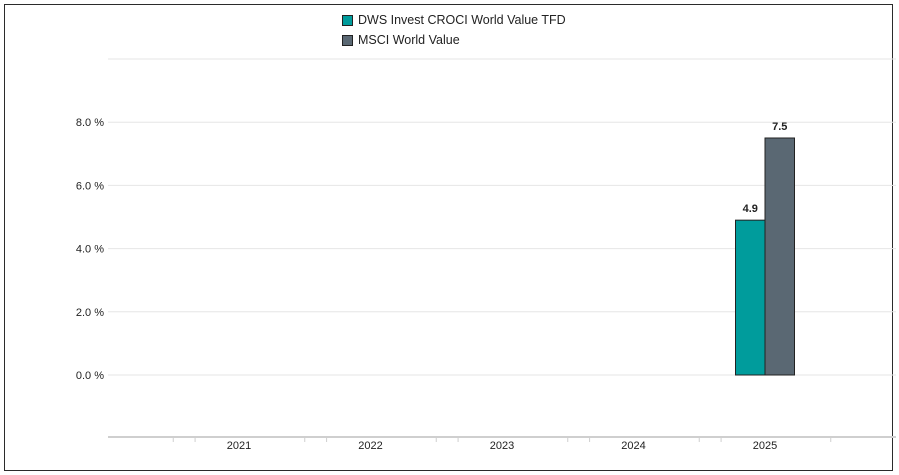 The width and height of the screenshot is (899, 475). Describe the element at coordinates (90, 123) in the screenshot. I see `y-tick-label: 8.0 %` at that location.